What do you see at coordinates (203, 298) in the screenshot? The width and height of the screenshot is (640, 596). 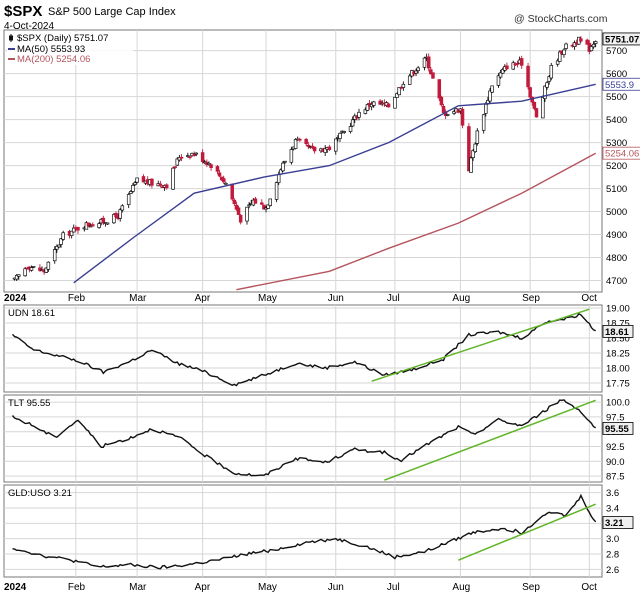 I see `month-label-top: Apr` at bounding box center [203, 298].